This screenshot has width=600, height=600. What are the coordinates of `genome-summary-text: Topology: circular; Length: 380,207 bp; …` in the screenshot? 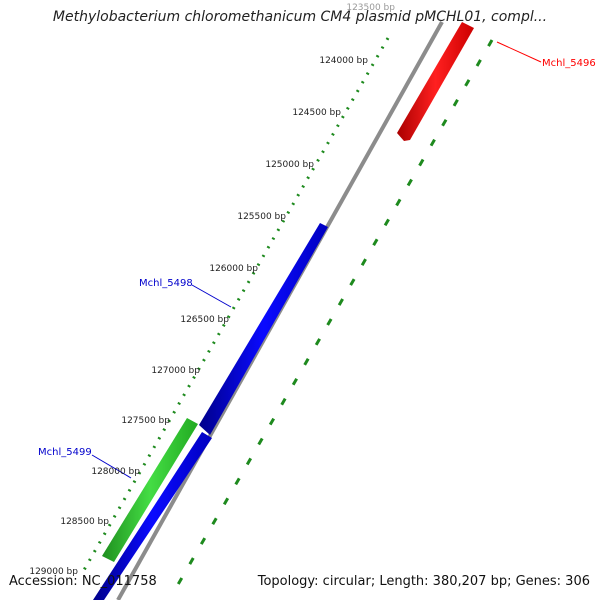 It's located at (423, 581).